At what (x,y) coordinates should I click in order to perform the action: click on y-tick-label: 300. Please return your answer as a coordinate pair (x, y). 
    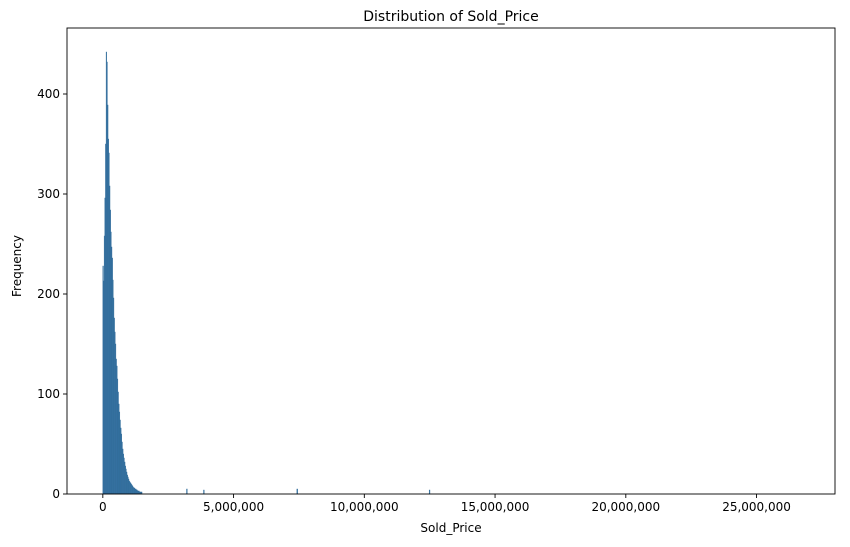
    Looking at the image, I should click on (48, 194).